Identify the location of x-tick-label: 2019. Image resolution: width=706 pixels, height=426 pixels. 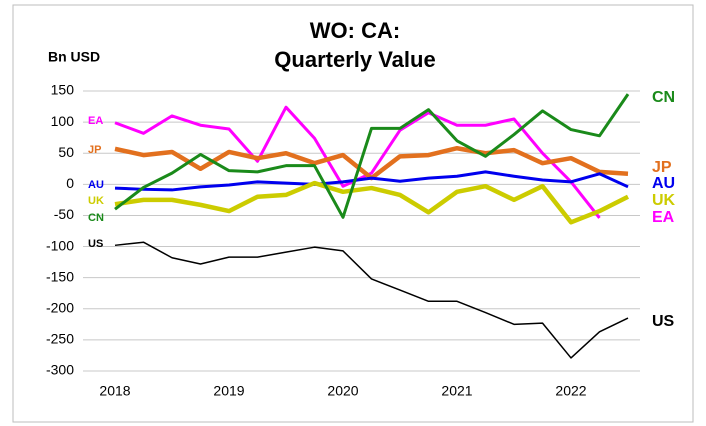
(228, 391).